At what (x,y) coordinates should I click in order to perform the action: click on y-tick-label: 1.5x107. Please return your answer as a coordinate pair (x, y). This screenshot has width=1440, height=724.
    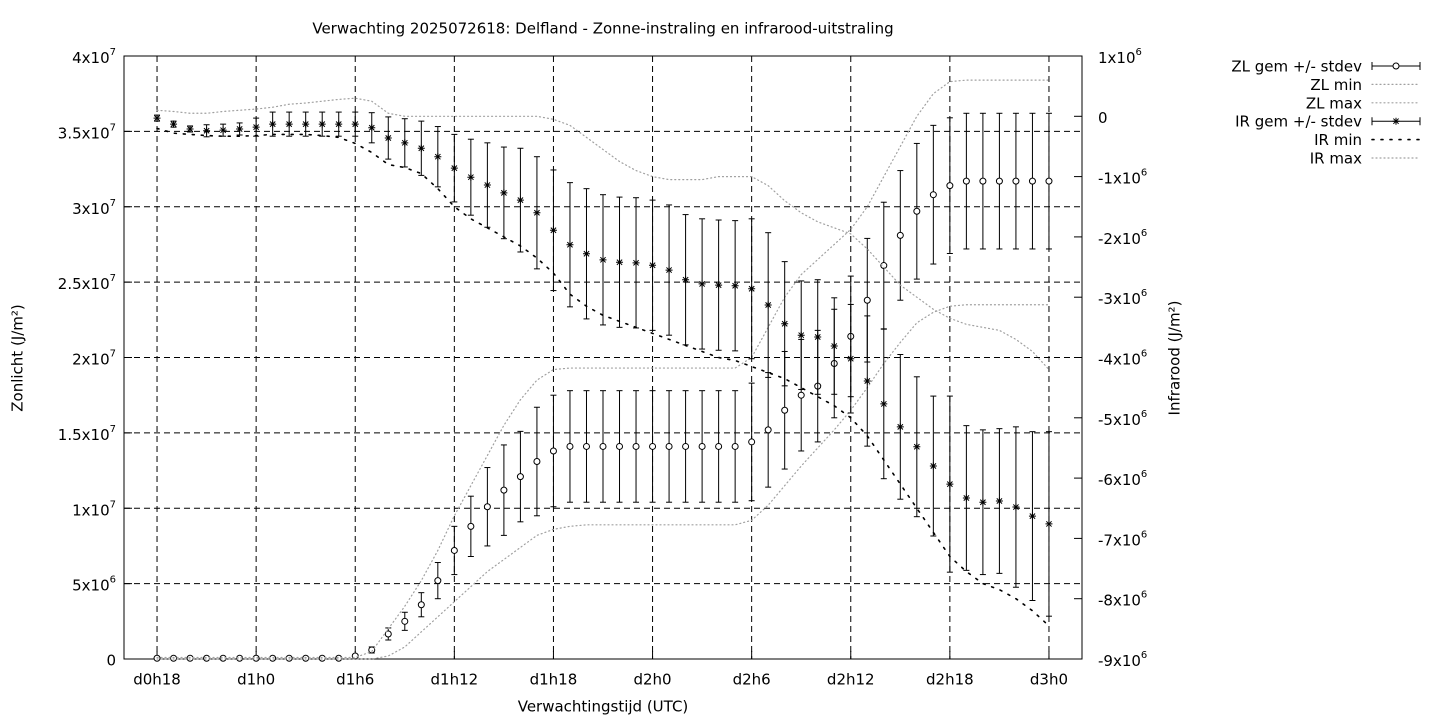
    Looking at the image, I should click on (87, 434).